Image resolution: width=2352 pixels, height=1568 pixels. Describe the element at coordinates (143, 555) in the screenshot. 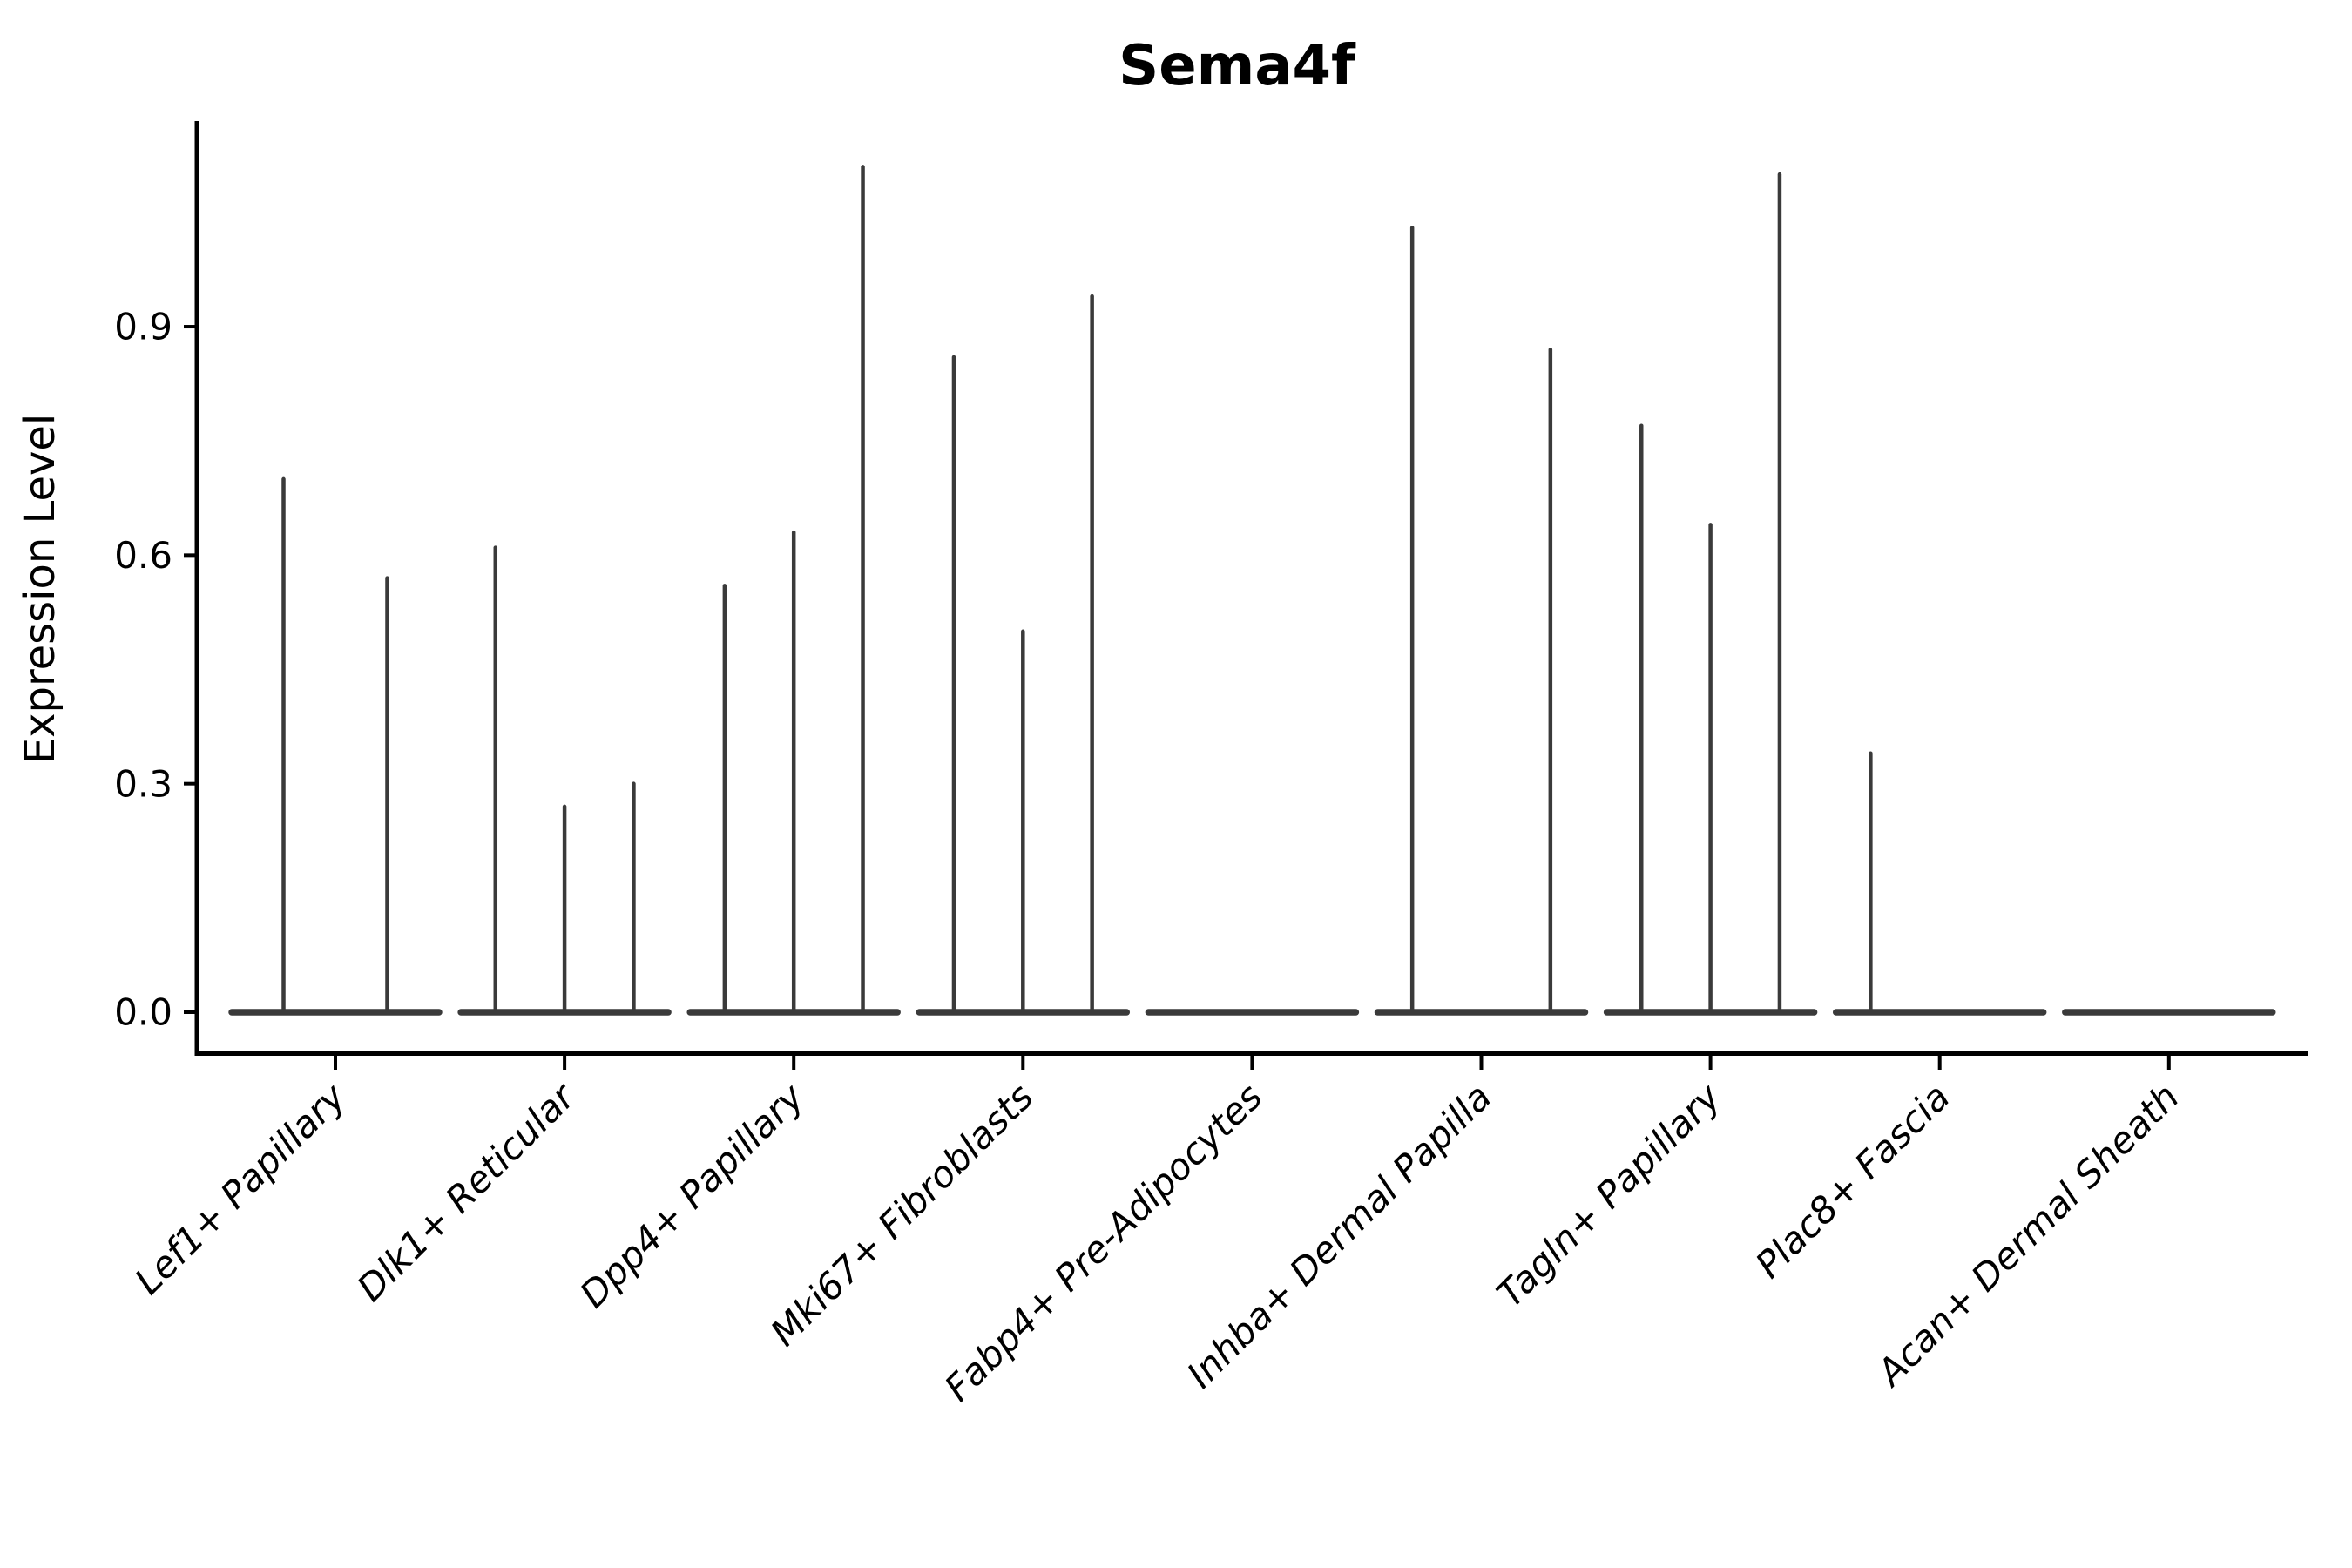

I see `y-tick-label: 0.6` at that location.